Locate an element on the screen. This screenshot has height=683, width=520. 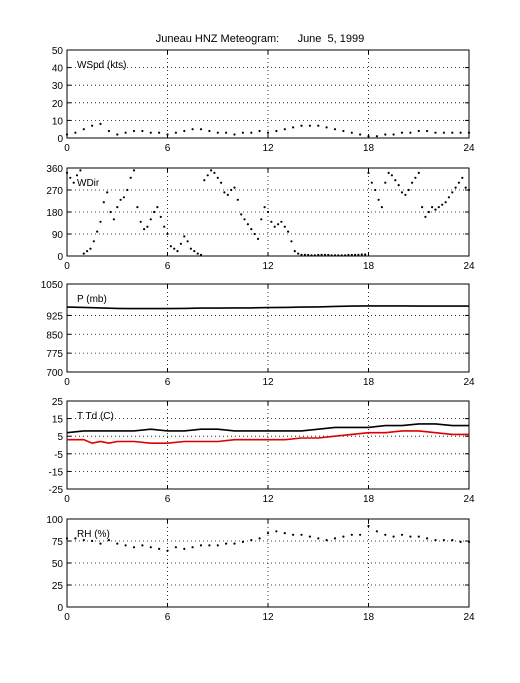
y-tick-label: 850 is located at coordinates (54, 335).